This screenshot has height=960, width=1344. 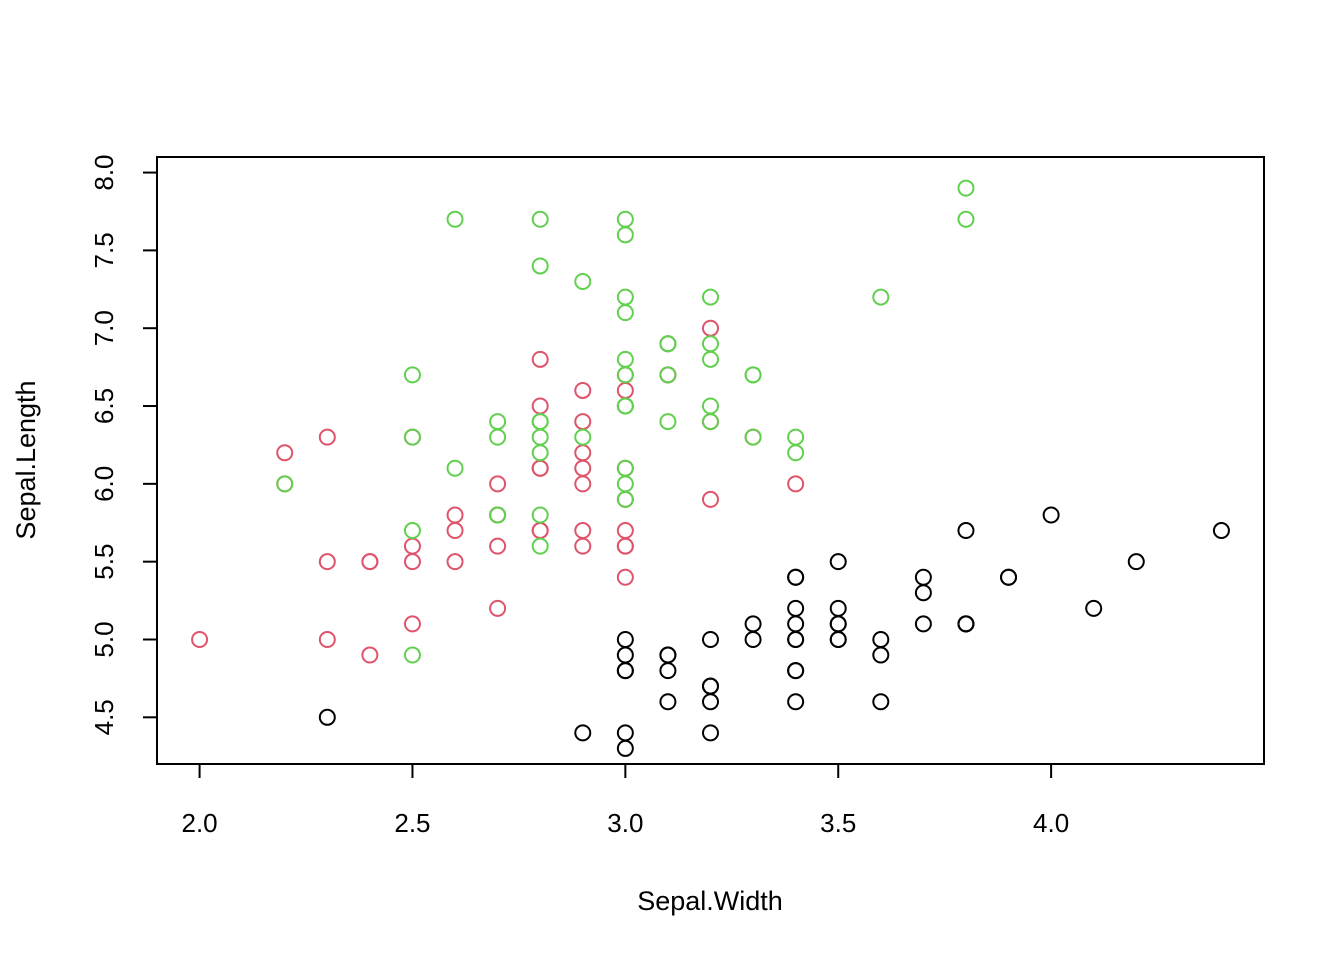 I want to click on x-tick-label: 2.0, so click(x=199, y=823).